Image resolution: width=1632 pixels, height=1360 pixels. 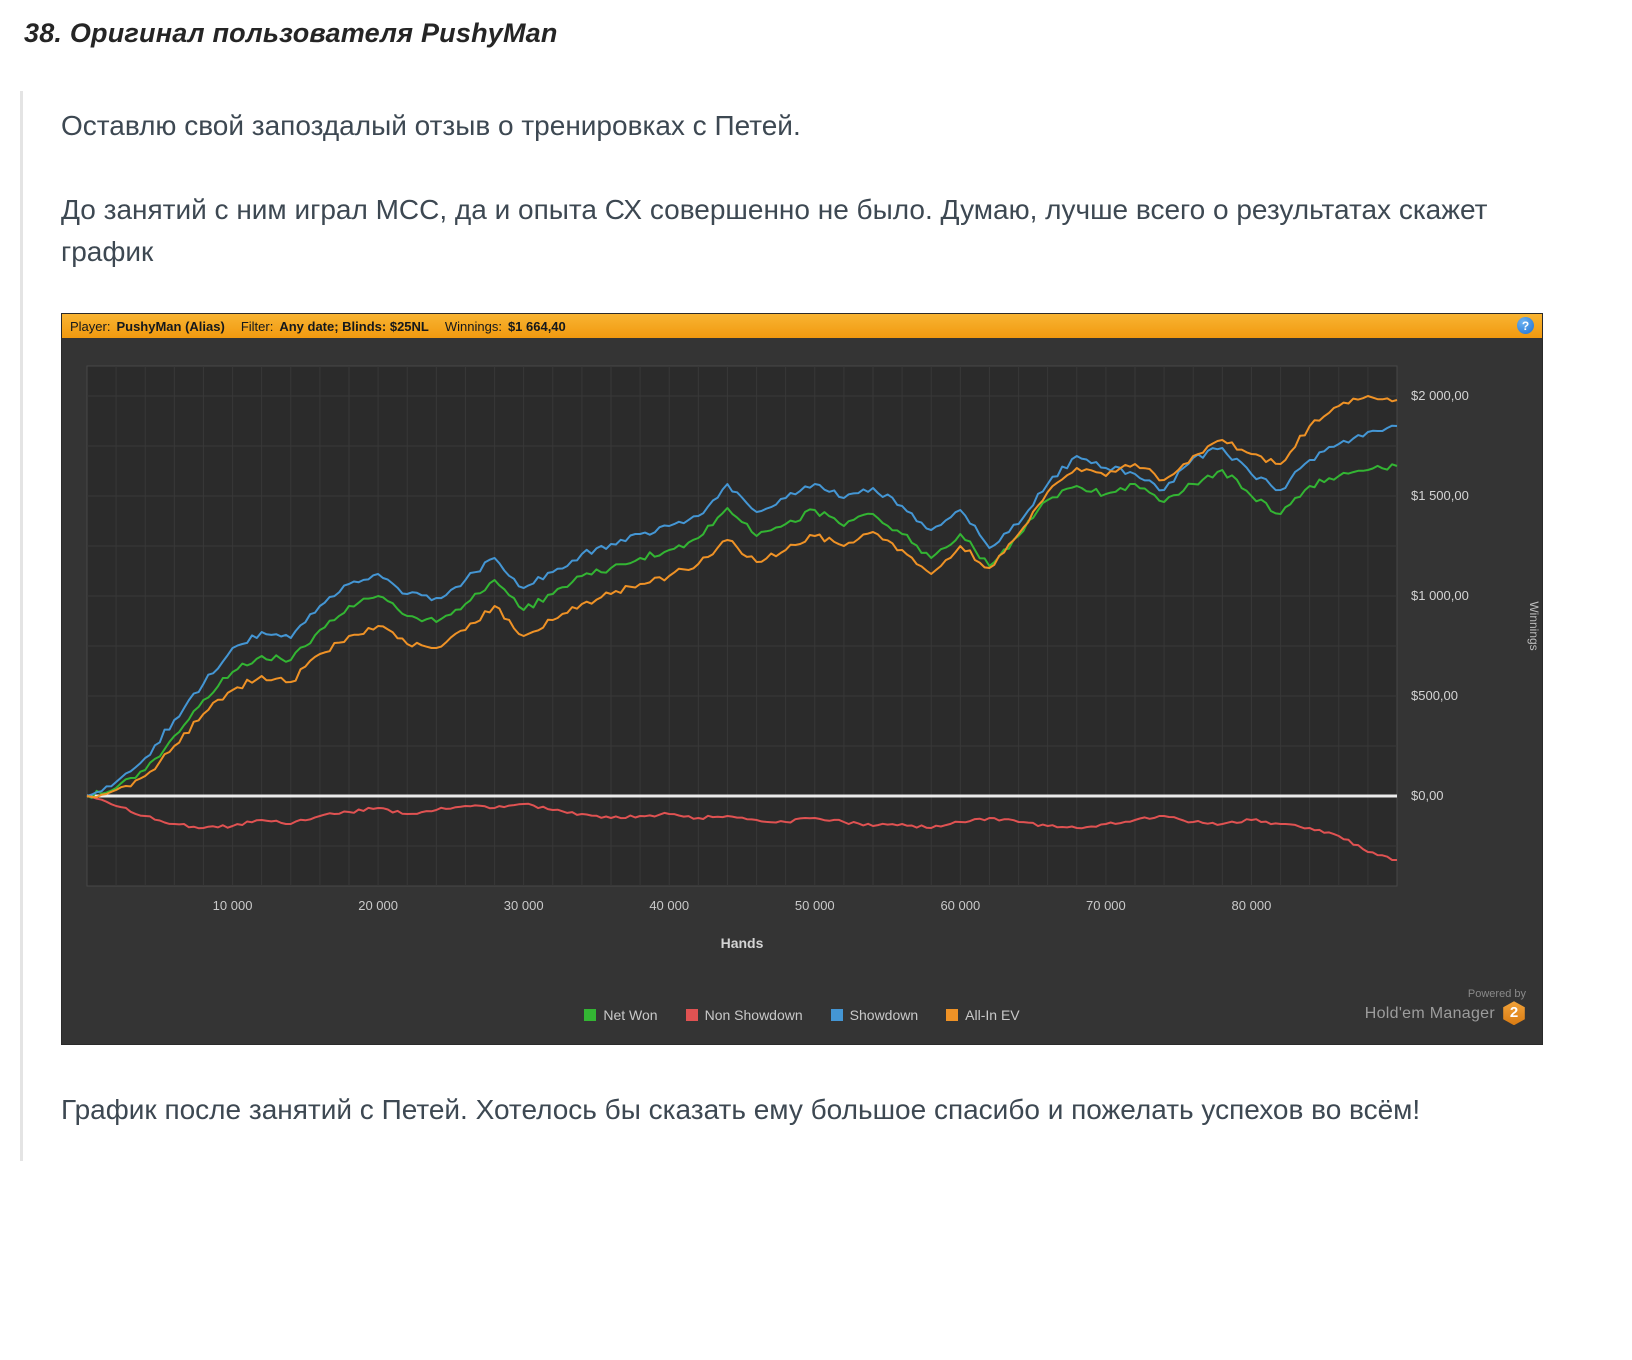 I want to click on svg-text: $1 500,00, so click(x=1440, y=495).